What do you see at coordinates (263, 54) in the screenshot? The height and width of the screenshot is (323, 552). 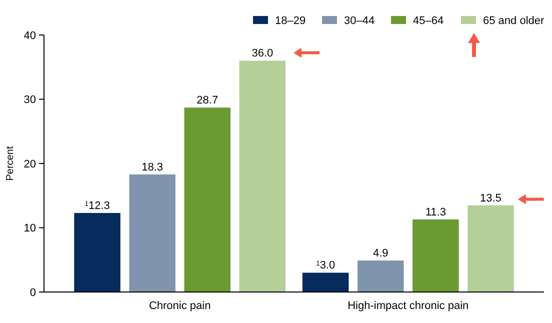 I see `data-label: 36.0` at bounding box center [263, 54].